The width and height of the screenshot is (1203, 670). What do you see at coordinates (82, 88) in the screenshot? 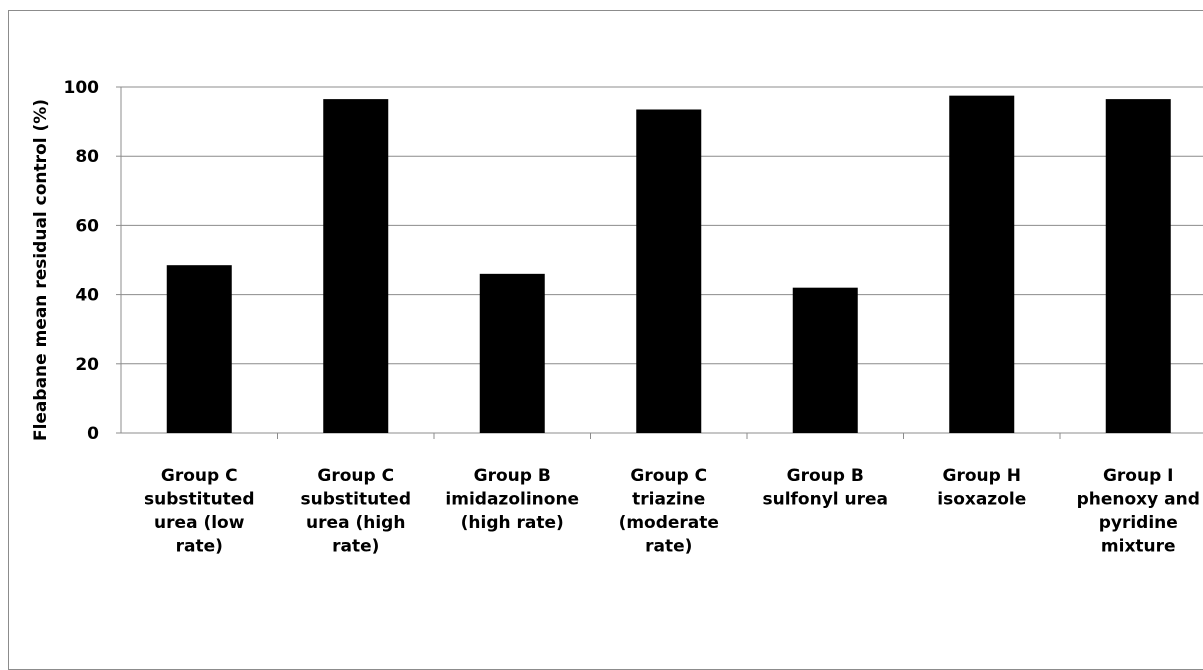
I see `y-tick-label-100: 100` at bounding box center [82, 88].